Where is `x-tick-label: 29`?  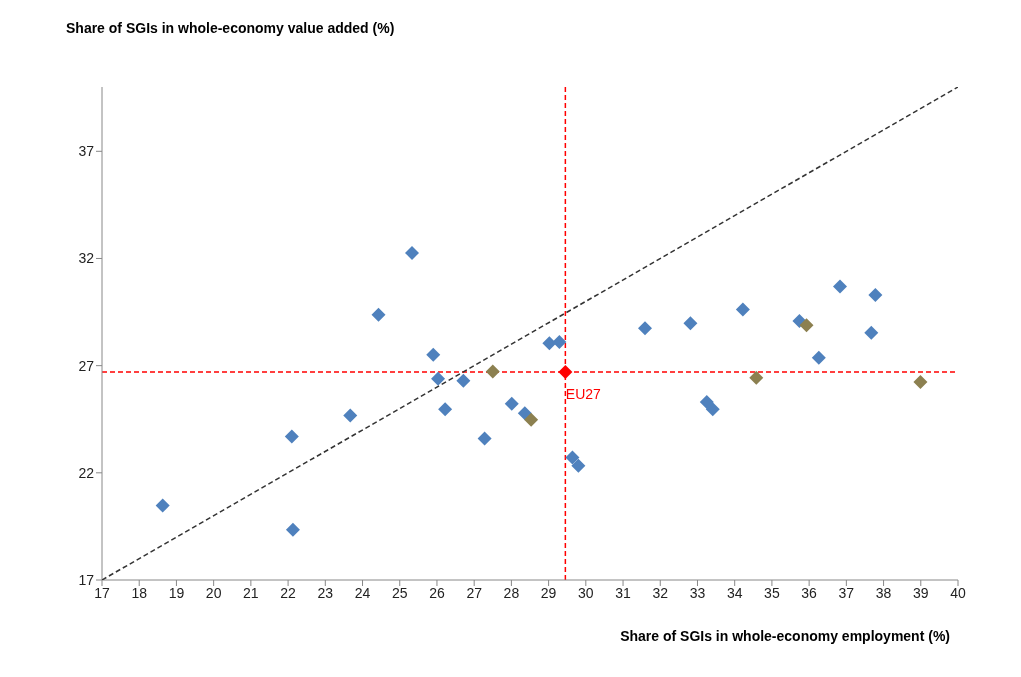
x-tick-label: 29 is located at coordinates (548, 592).